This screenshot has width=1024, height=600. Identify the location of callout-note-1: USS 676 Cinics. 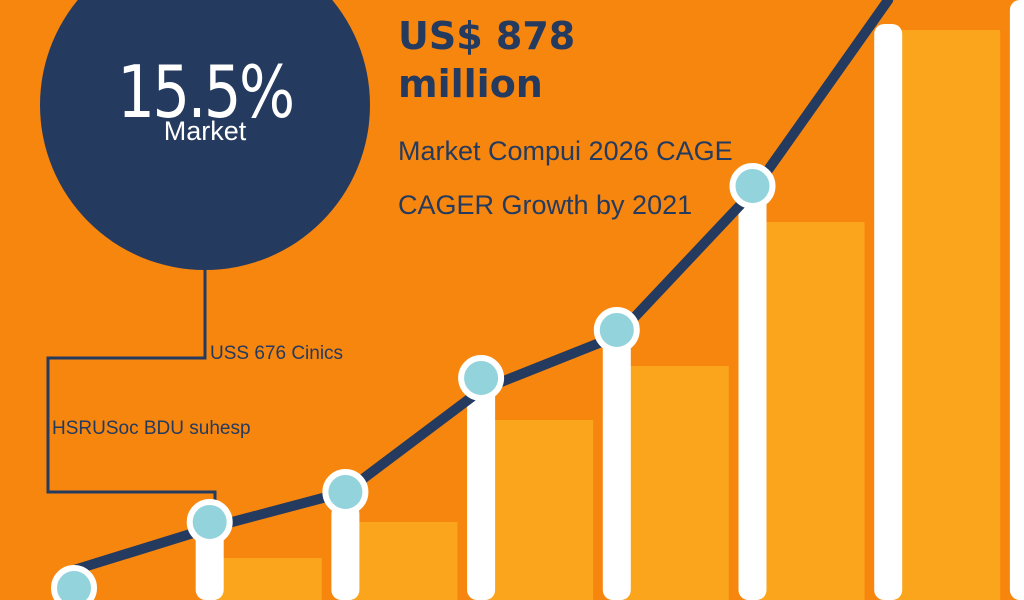
(277, 353).